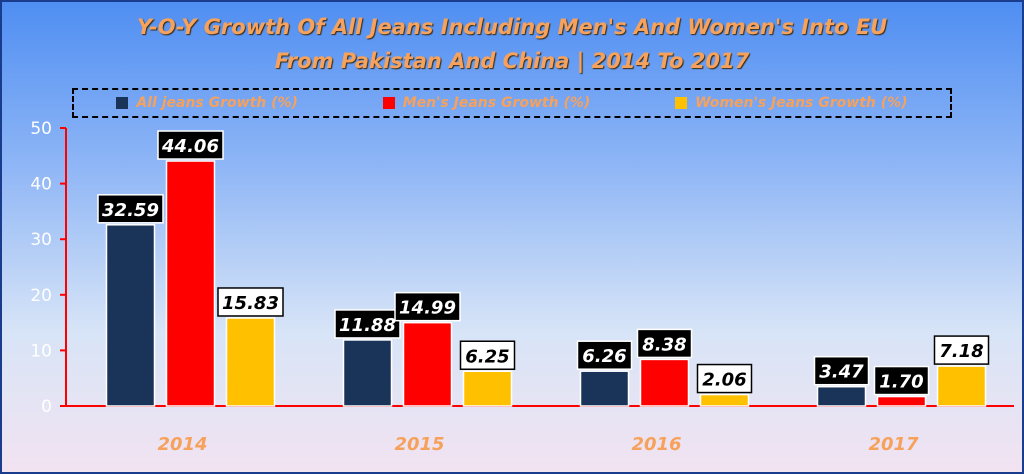 The width and height of the screenshot is (1024, 474). Describe the element at coordinates (41, 351) in the screenshot. I see `y-tick-label: 10` at that location.